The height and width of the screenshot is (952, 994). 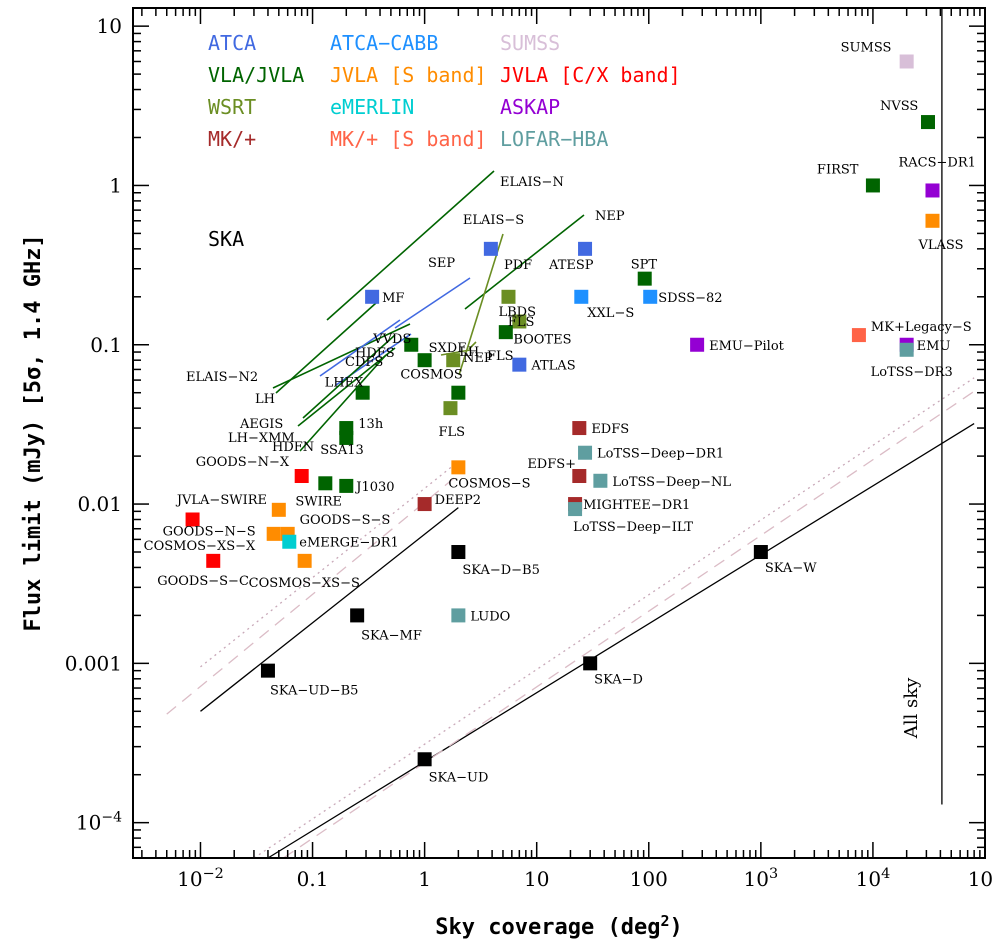 What do you see at coordinates (636, 505) in the screenshot?
I see `point-label: MIGHTEE−DR1` at bounding box center [636, 505].